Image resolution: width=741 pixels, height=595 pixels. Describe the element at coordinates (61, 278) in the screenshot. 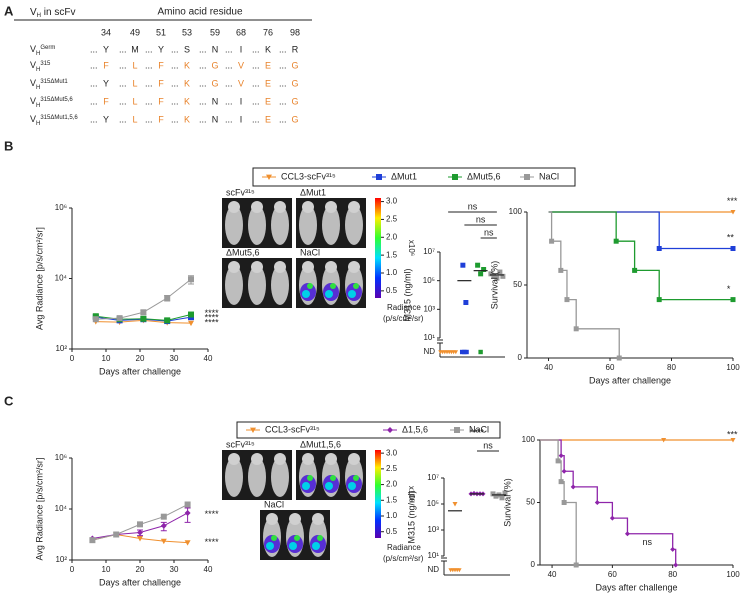

I see `y-tick-label: 10⁴` at that location.